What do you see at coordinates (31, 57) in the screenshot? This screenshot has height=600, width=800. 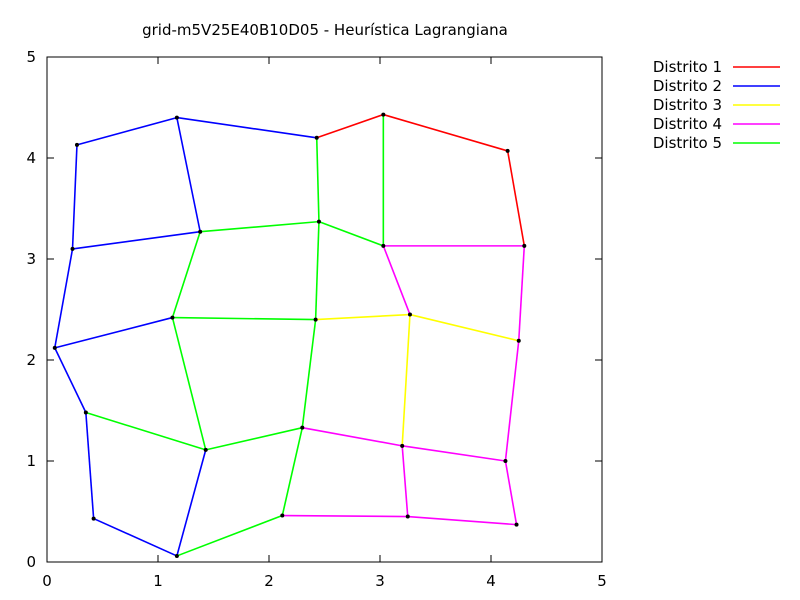 I see `y-tick-label-5: 5` at bounding box center [31, 57].